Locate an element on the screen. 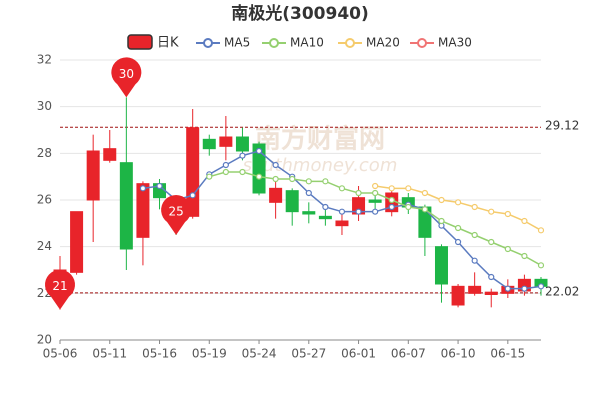 This screenshot has height=400, width=600. x-tick-label: 05-11 is located at coordinates (109, 354).